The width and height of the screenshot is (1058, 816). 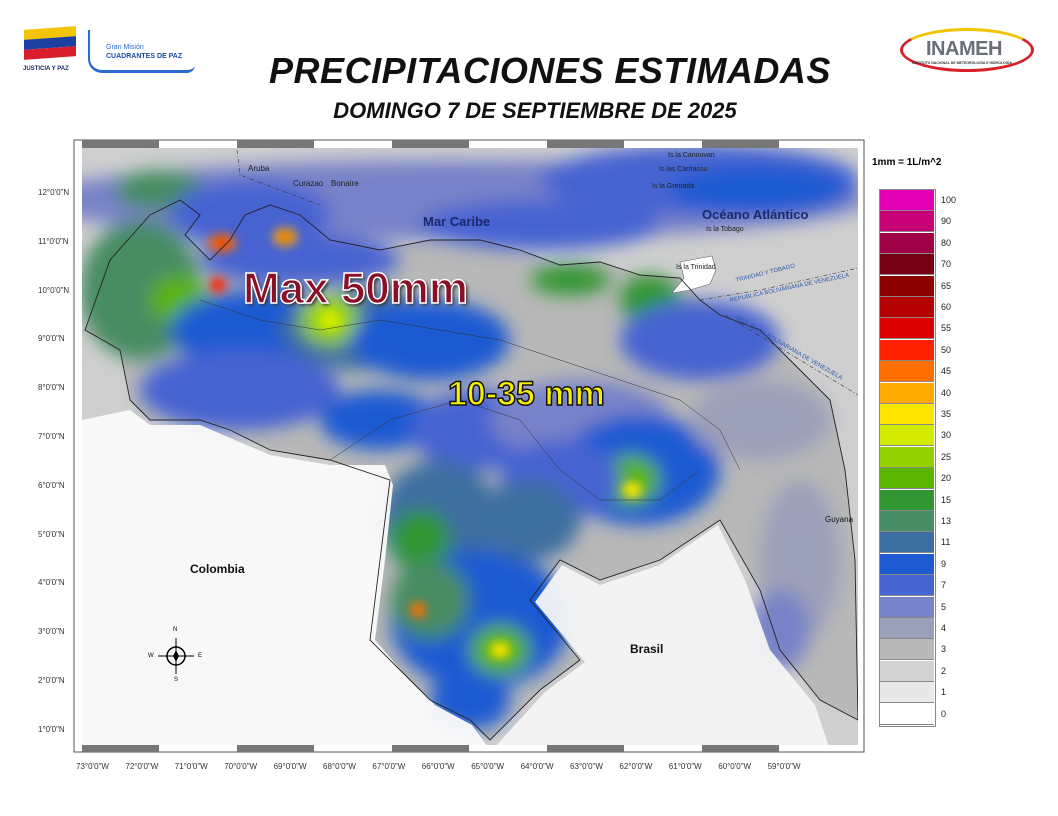 What do you see at coordinates (946, 392) in the screenshot?
I see `legend-label: 40` at bounding box center [946, 392].